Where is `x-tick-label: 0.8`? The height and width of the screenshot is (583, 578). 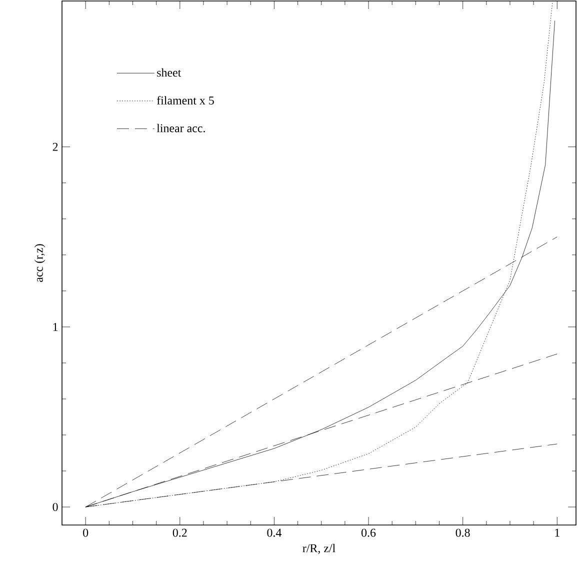 x-tick-label: 0.8 is located at coordinates (463, 532).